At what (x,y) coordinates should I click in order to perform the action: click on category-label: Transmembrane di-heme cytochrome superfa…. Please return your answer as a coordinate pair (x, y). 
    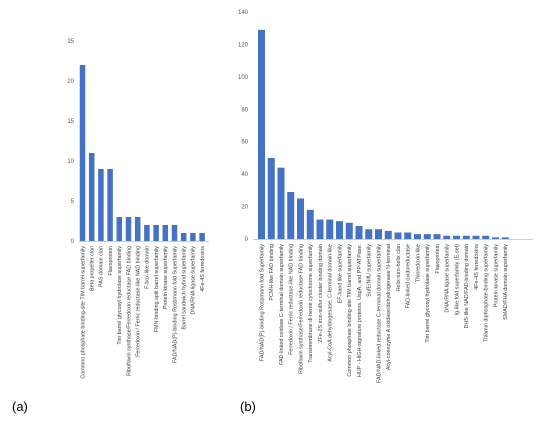
    Looking at the image, I should click on (311, 303).